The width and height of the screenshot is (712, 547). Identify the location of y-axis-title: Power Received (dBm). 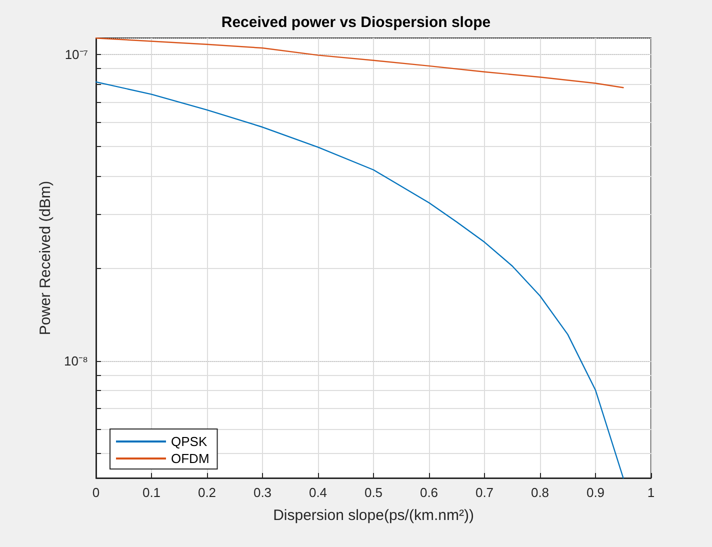
(45, 258).